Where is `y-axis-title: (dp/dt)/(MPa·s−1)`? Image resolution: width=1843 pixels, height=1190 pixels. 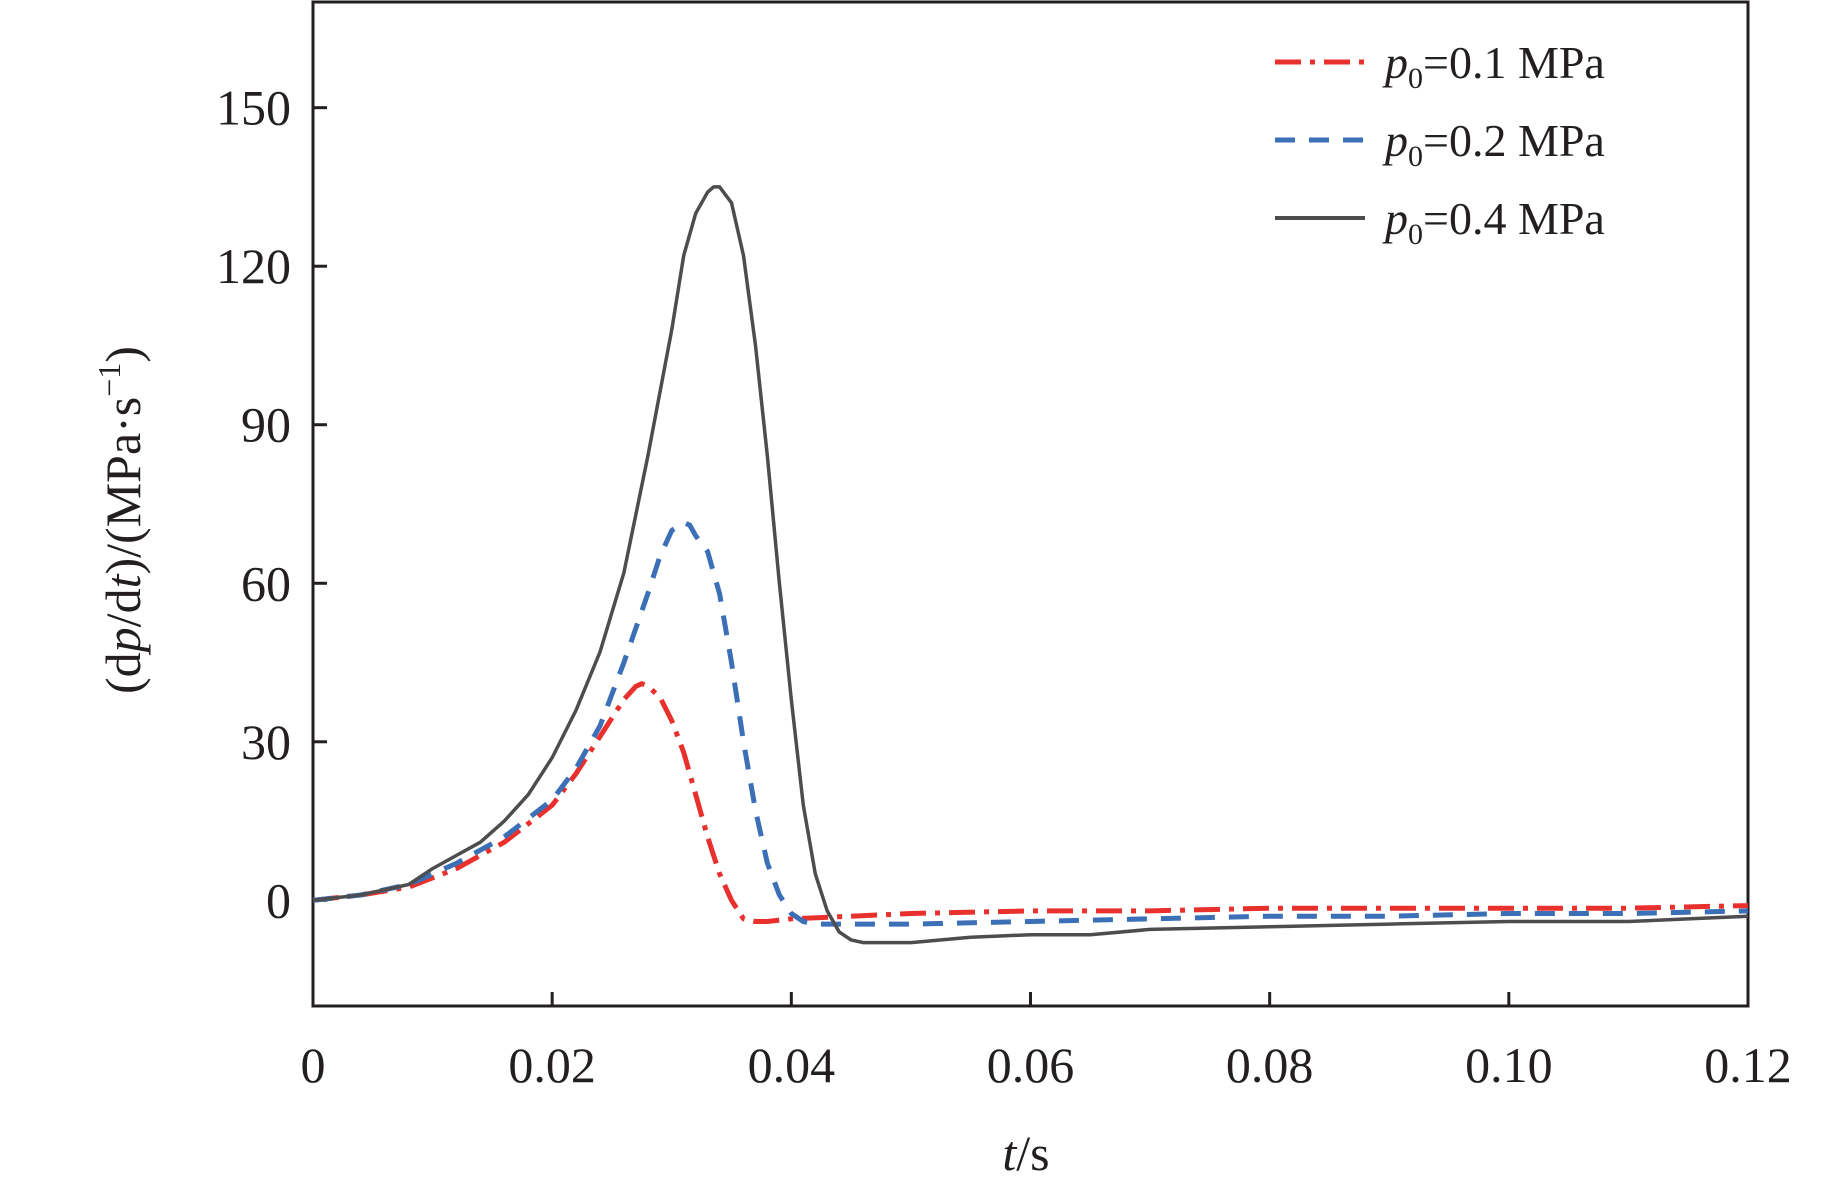
y-axis-title: (dp/dt)/(MPa·s−1) is located at coordinates (121, 520).